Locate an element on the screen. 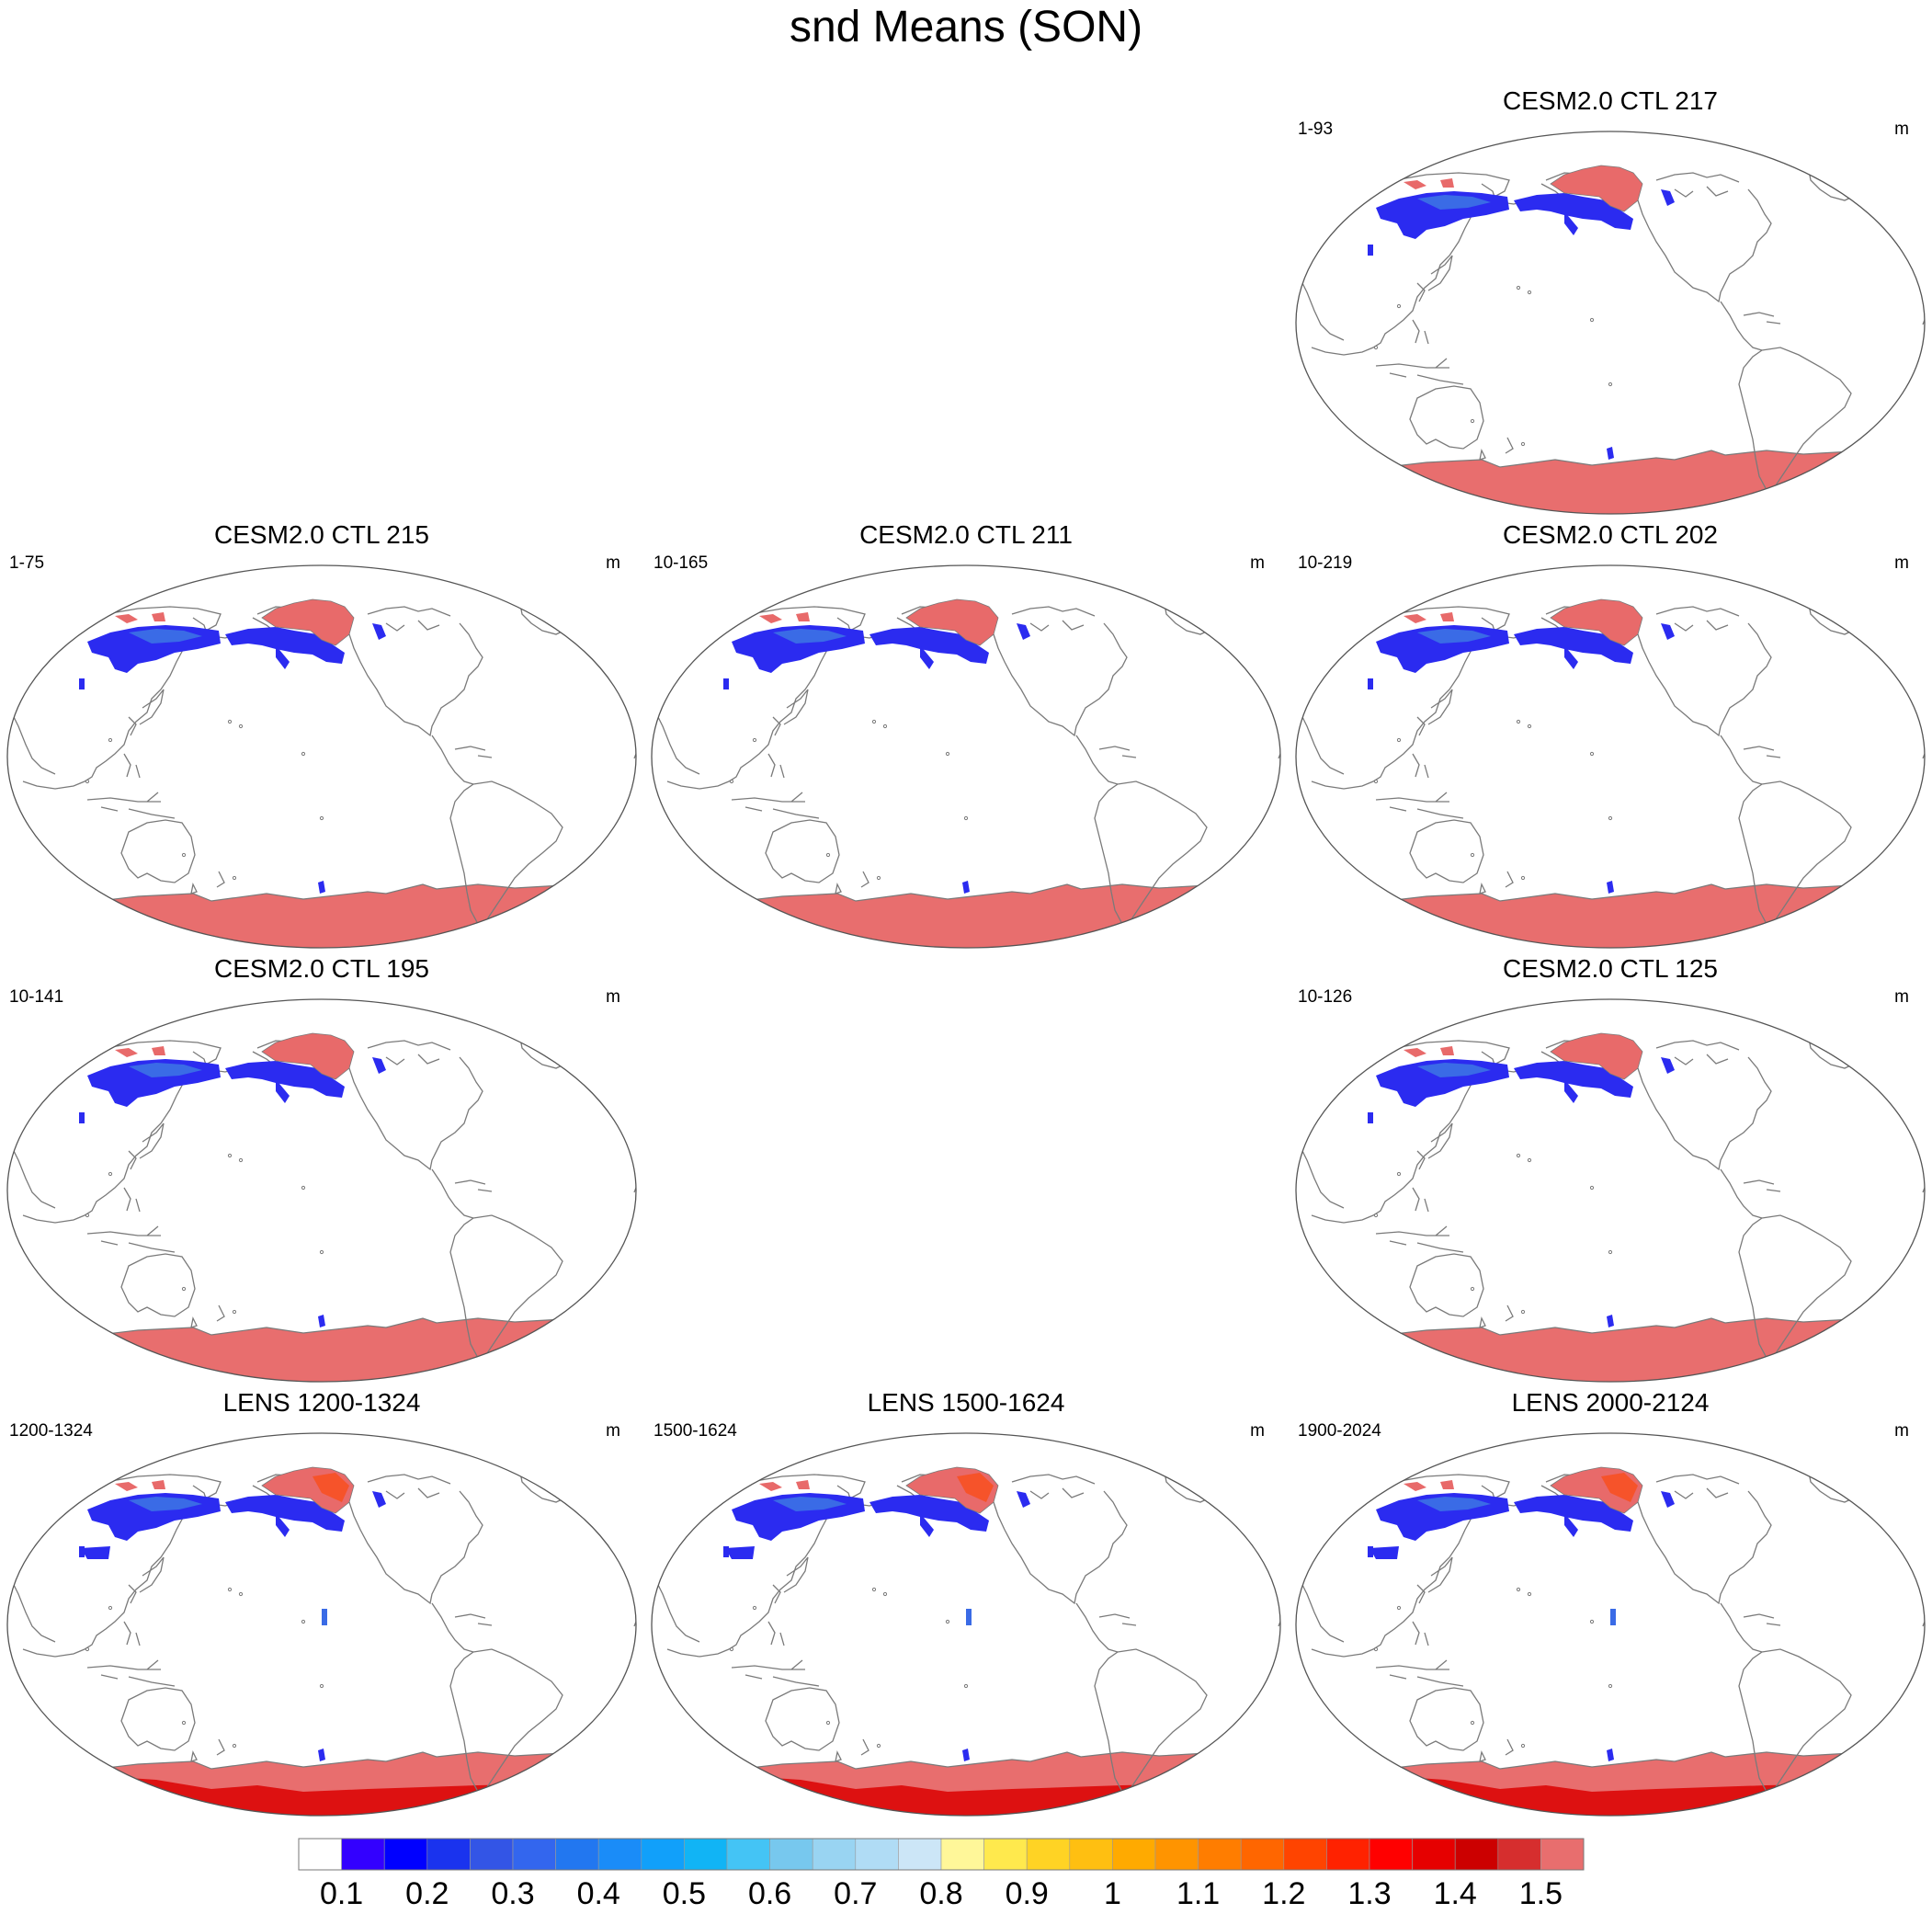 This screenshot has width=1932, height=1914. panel-title: CESM2.0 CTL 195 is located at coordinates (321, 968).